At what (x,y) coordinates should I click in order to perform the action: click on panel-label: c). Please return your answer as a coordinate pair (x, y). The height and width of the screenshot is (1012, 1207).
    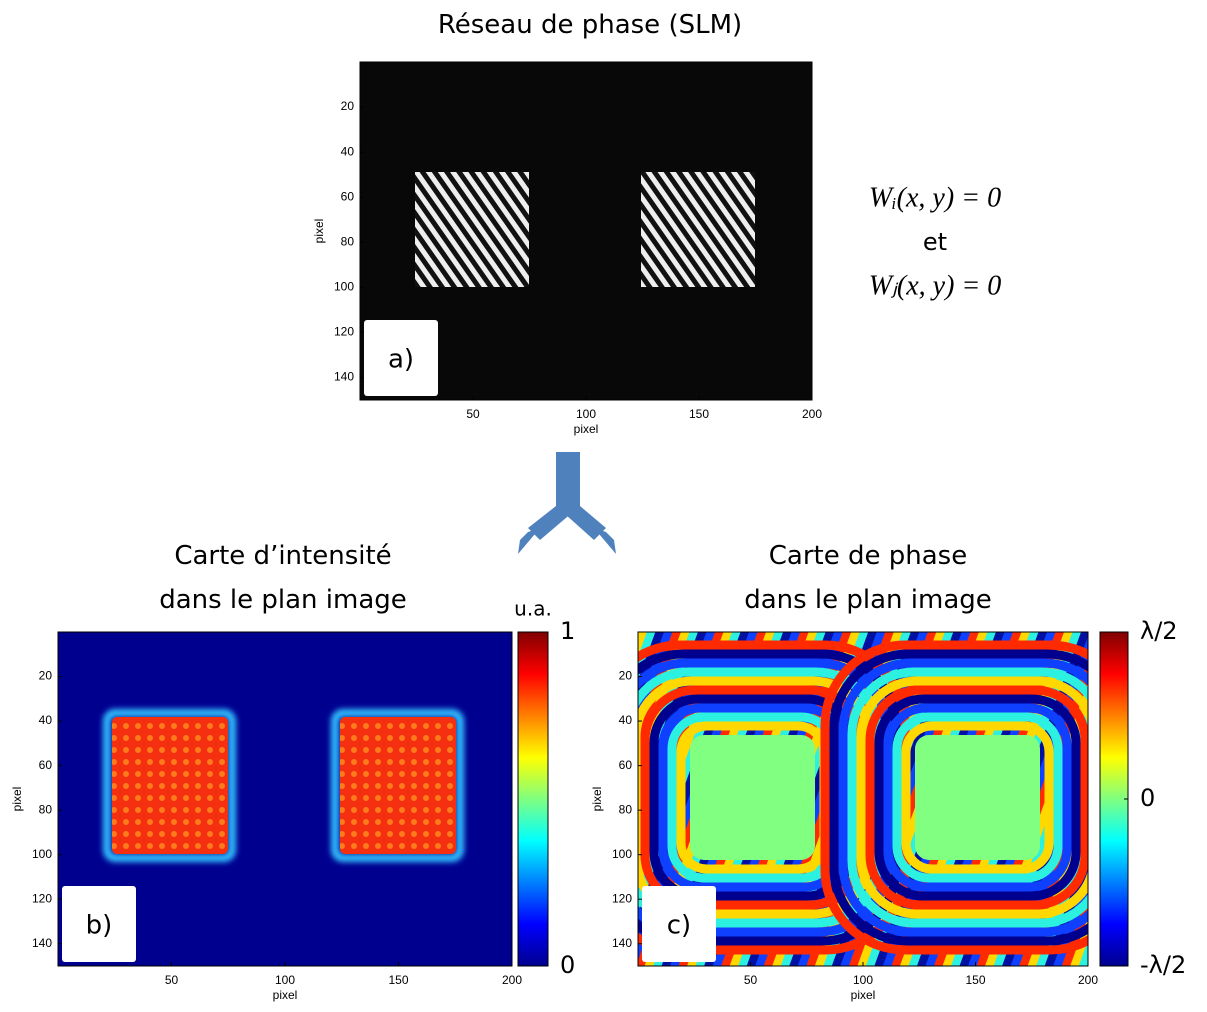
    Looking at the image, I should click on (679, 926).